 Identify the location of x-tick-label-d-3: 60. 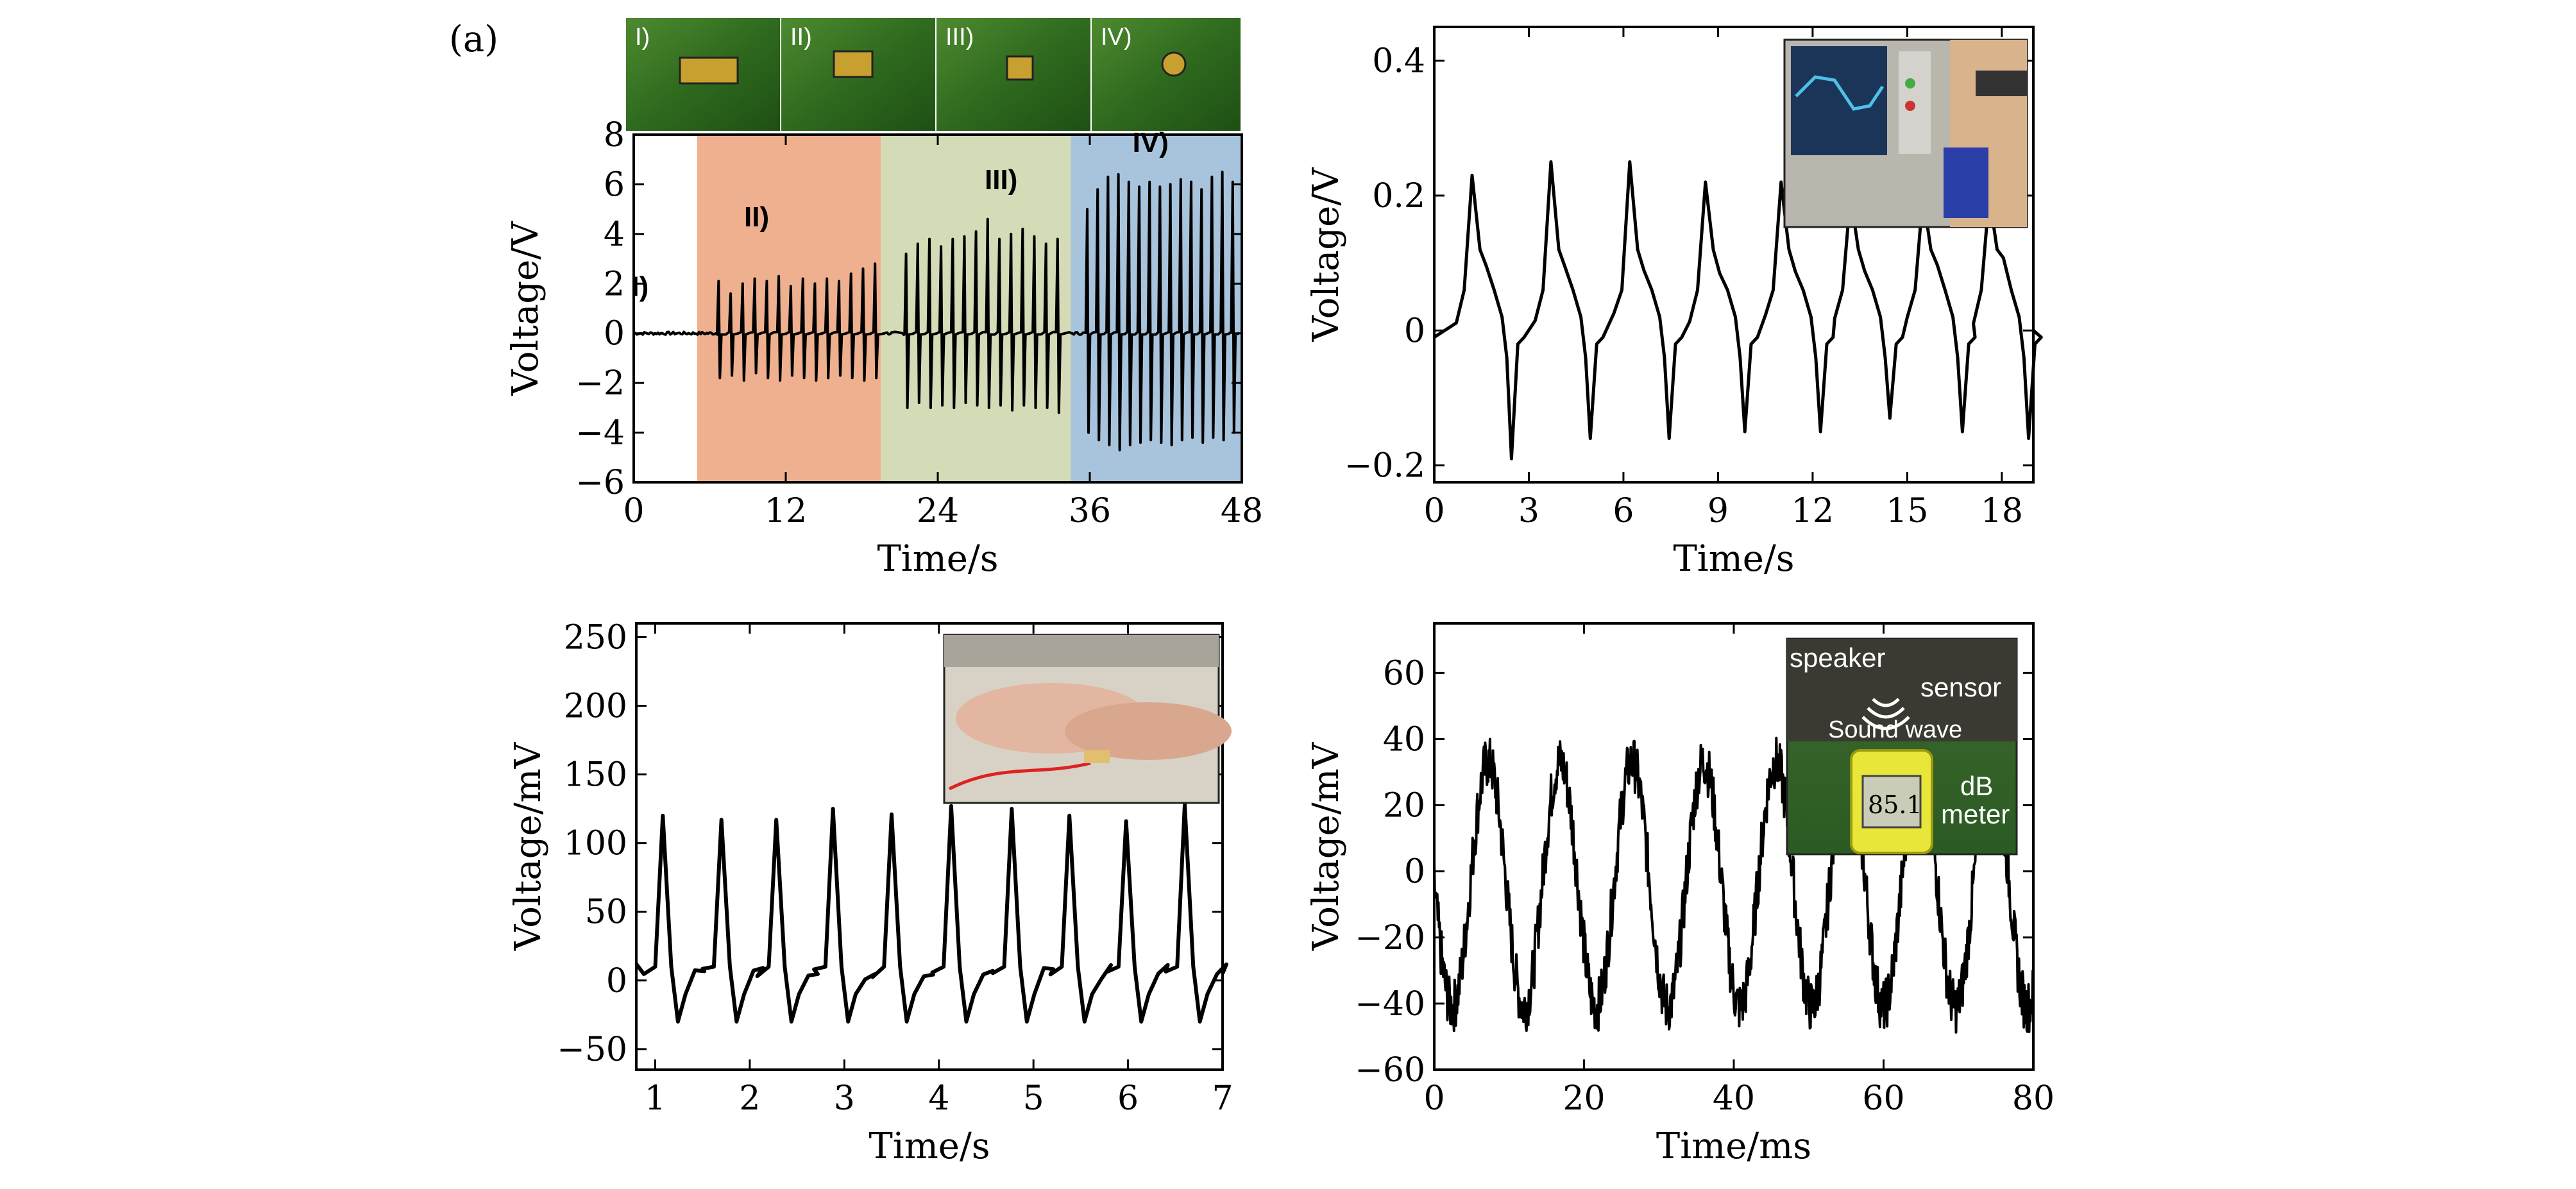
(1883, 1098).